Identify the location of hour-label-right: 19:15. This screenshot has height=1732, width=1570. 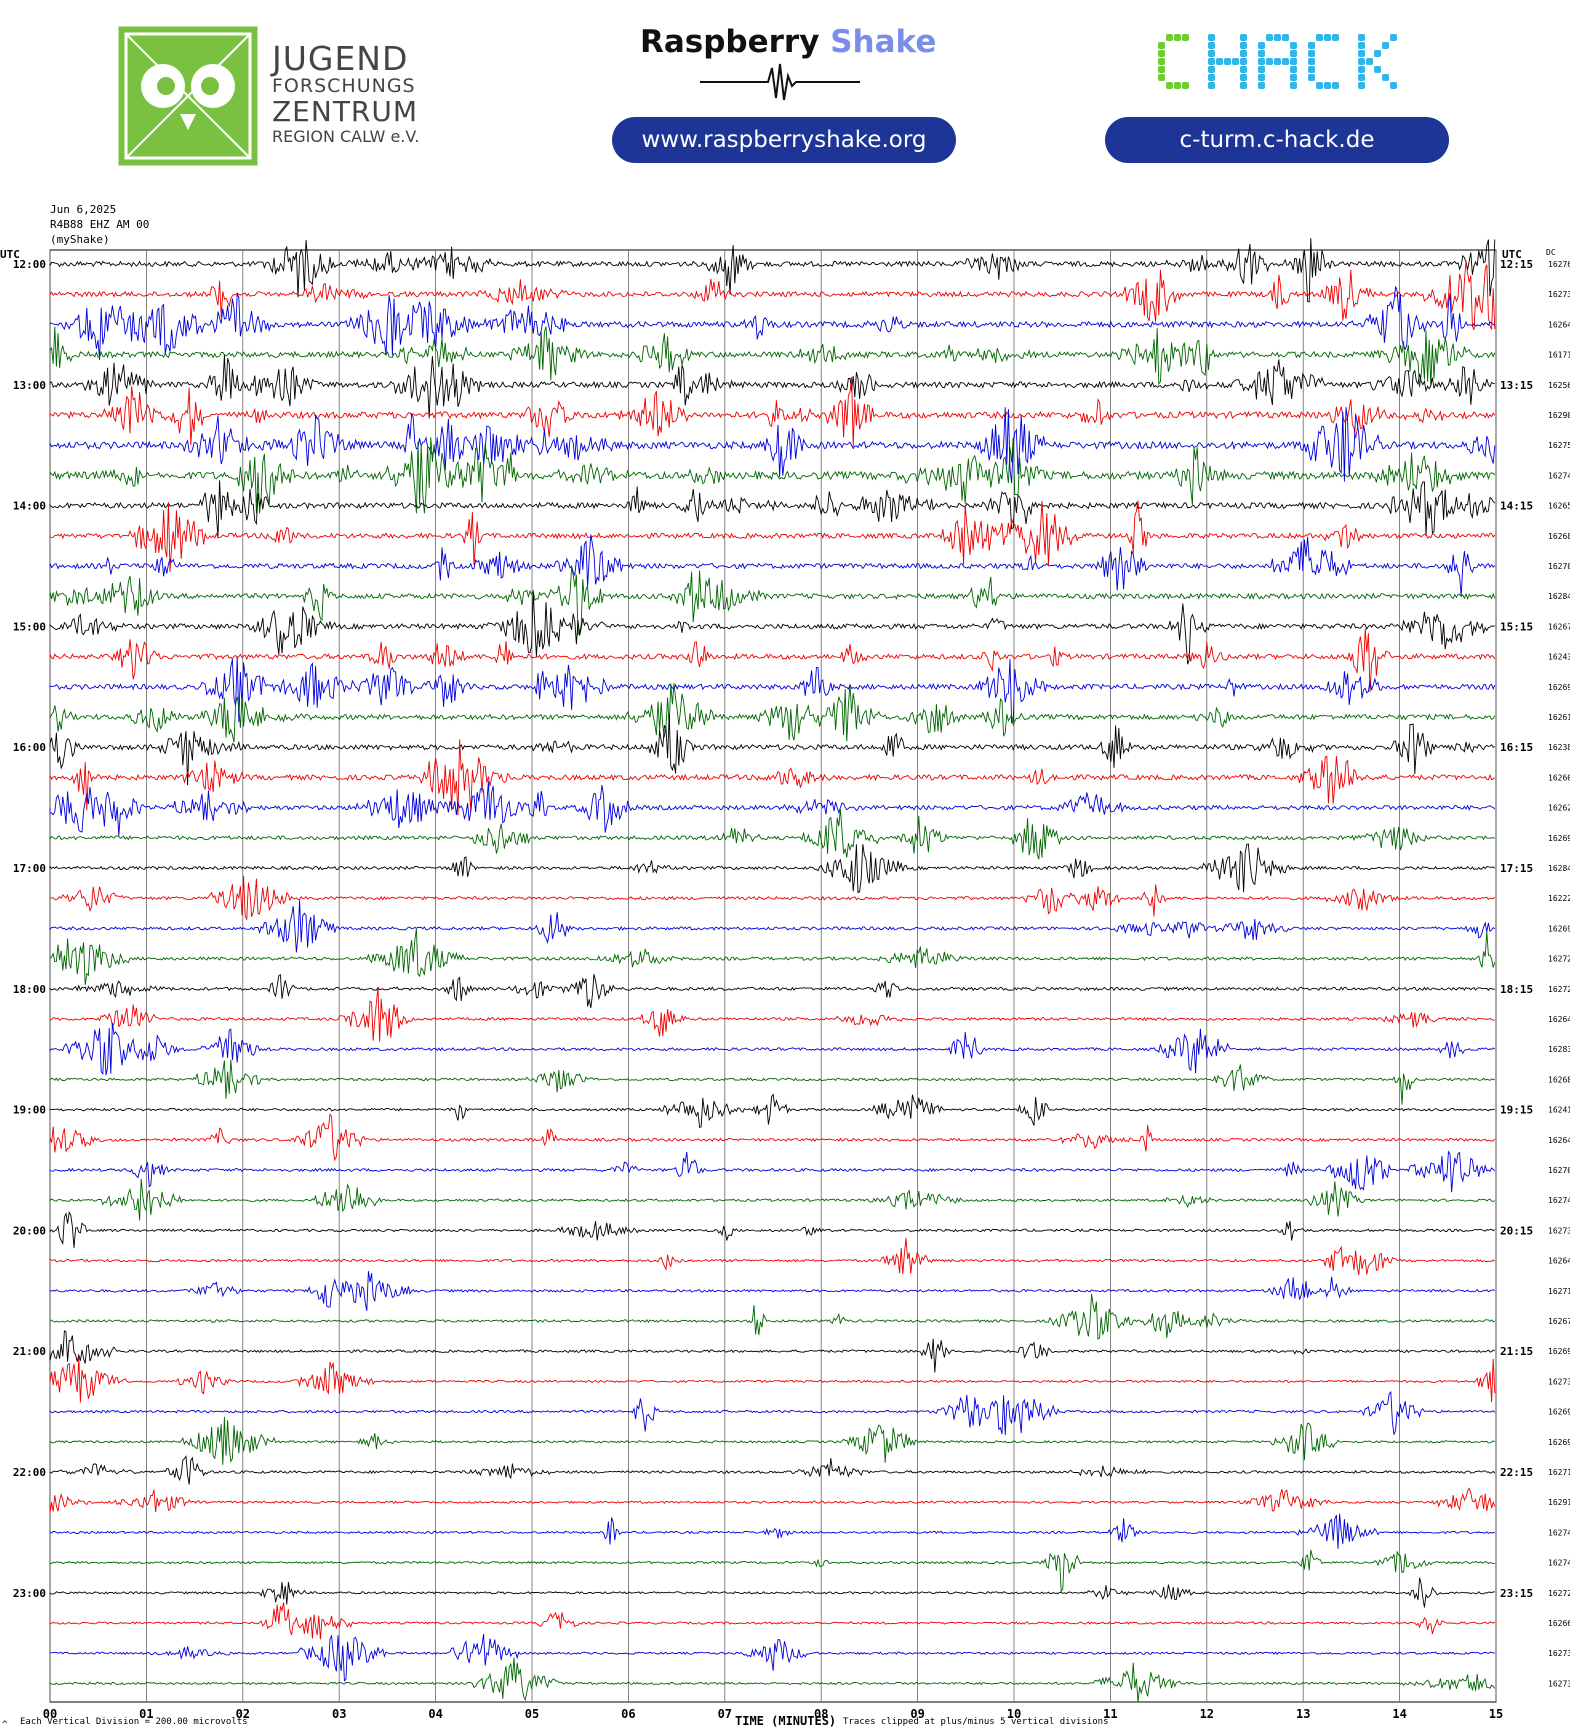
(1516, 1110).